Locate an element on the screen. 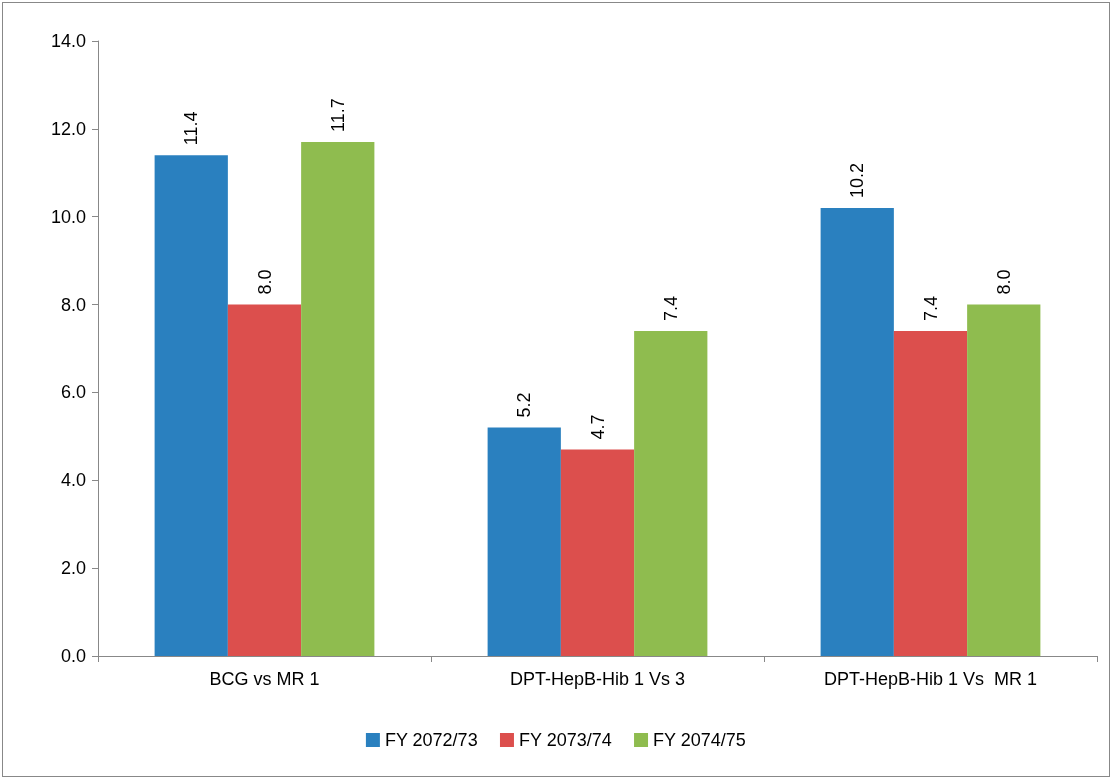 The width and height of the screenshot is (1114, 781). data-label: 11.7 is located at coordinates (337, 115).